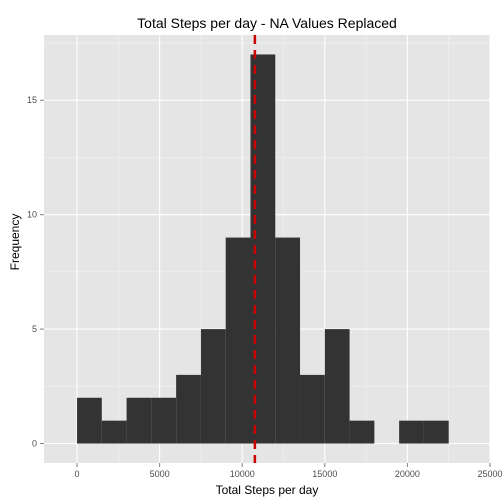  I want to click on y-axis: 0 5 10 15, so click(35, 272).